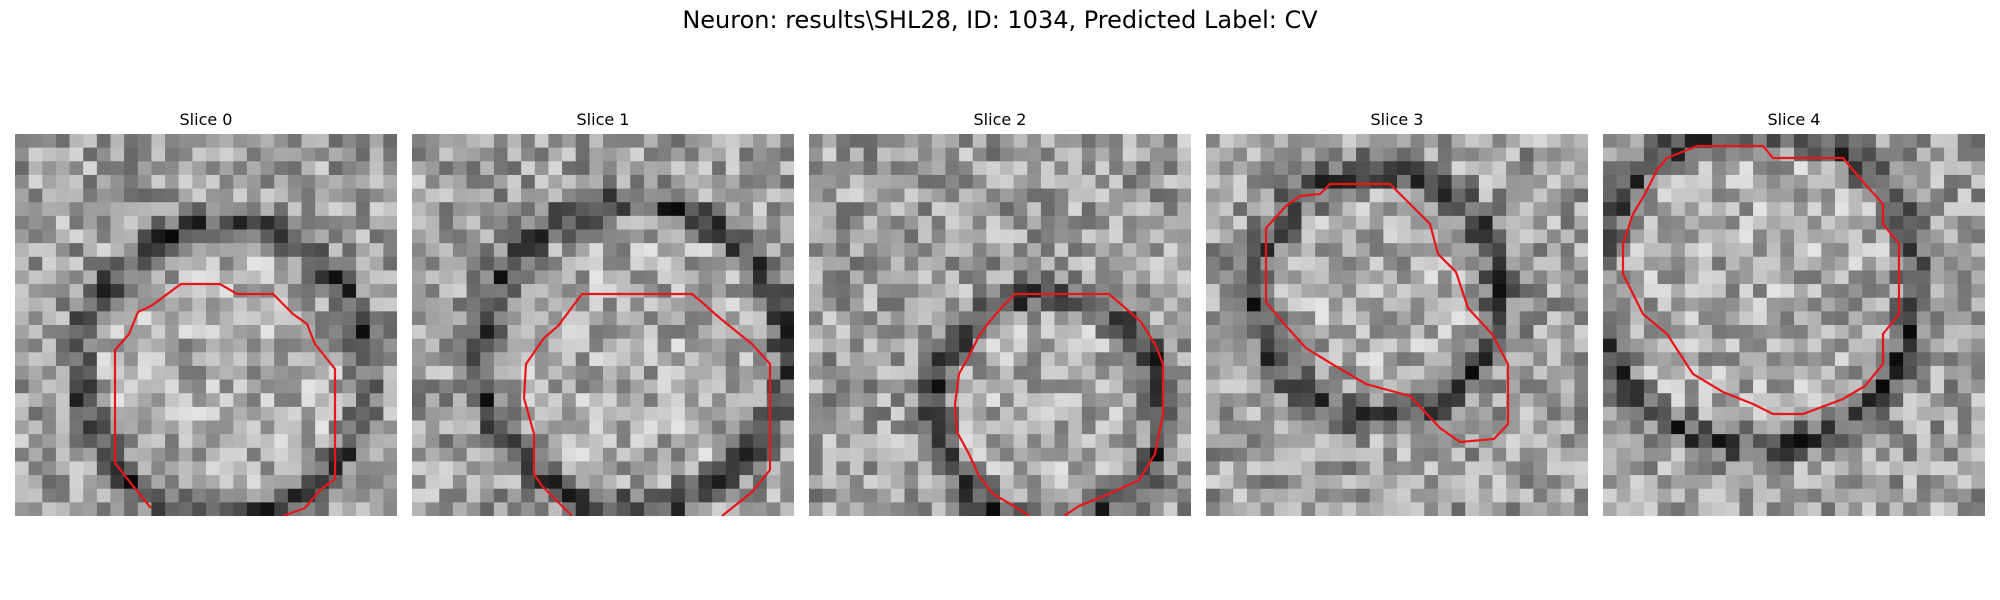 This screenshot has width=2000, height=600. What do you see at coordinates (603, 119) in the screenshot?
I see `slice-title: Slice 1` at bounding box center [603, 119].